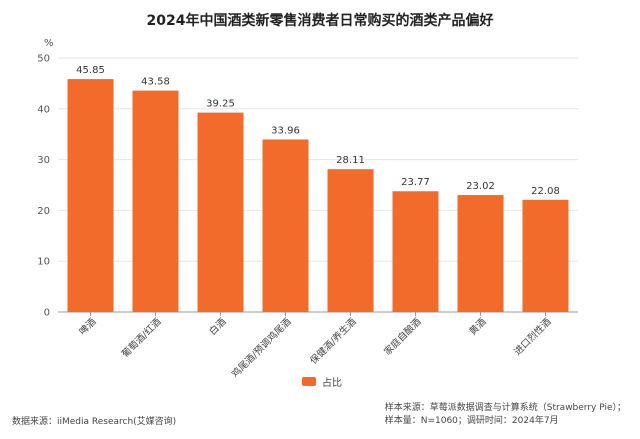  I want to click on x-tick-label-5: 家庭自酿酒, so click(403, 336).